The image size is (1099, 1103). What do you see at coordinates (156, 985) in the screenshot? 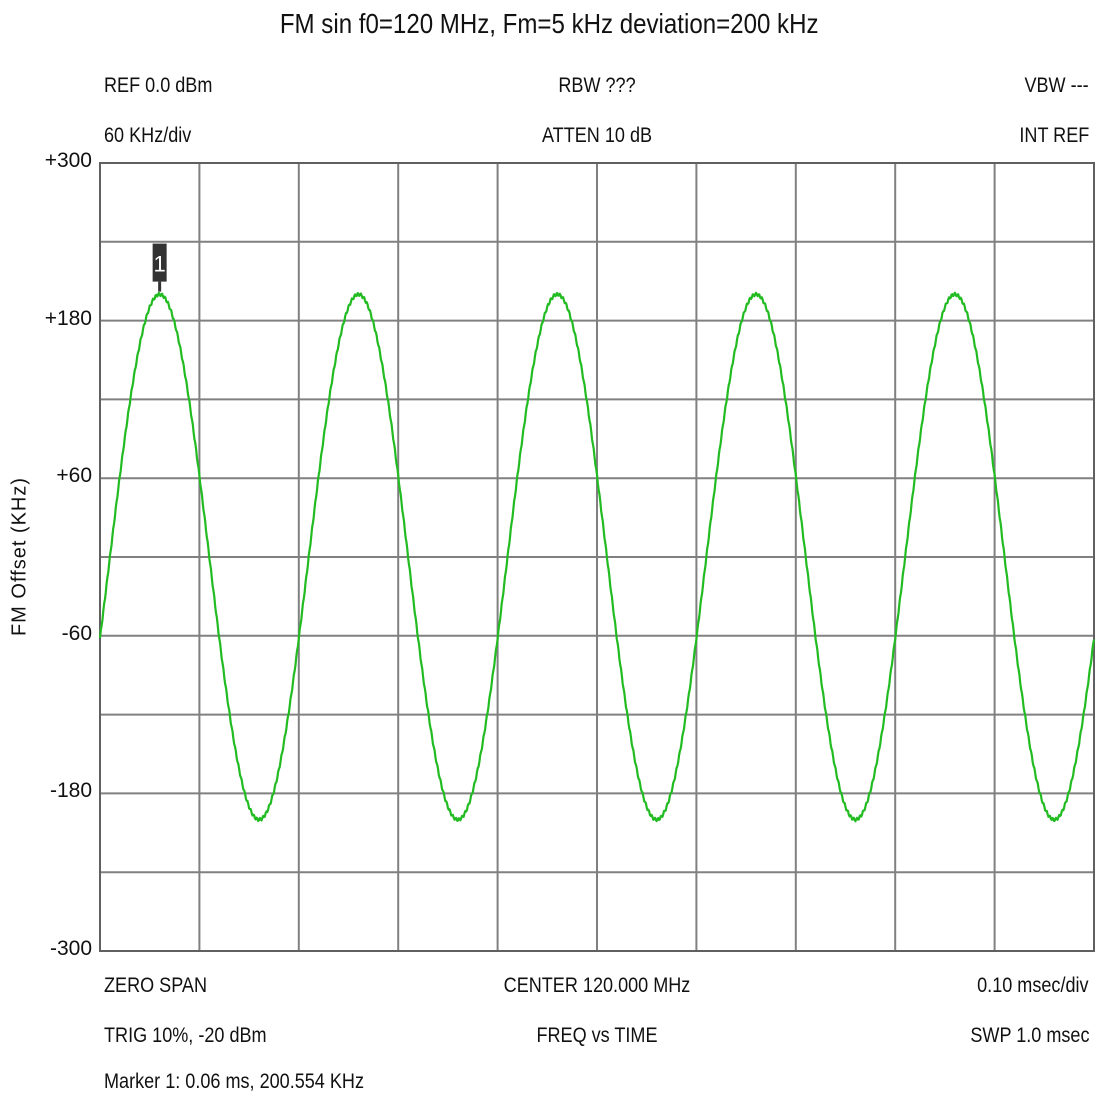
I see `zero-span-readout: ZERO SPAN` at bounding box center [156, 985].